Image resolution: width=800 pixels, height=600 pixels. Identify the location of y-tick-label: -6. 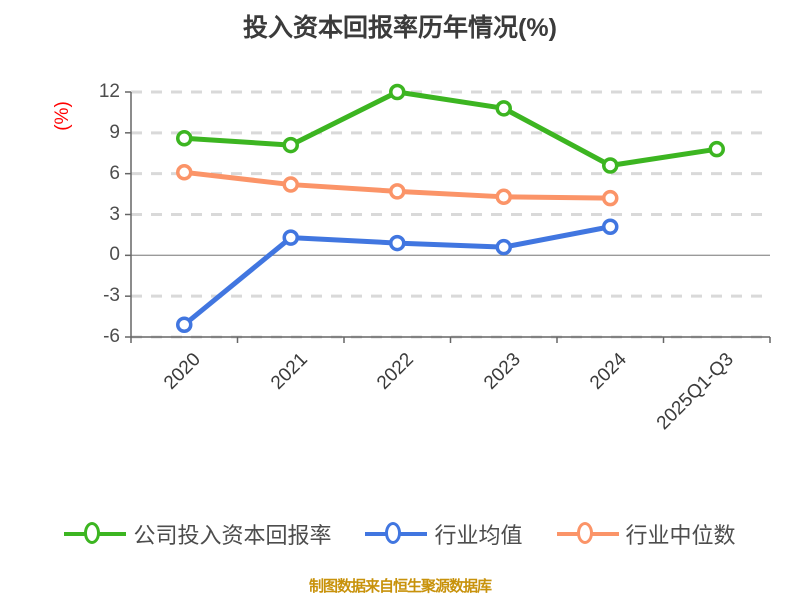
(111, 336).